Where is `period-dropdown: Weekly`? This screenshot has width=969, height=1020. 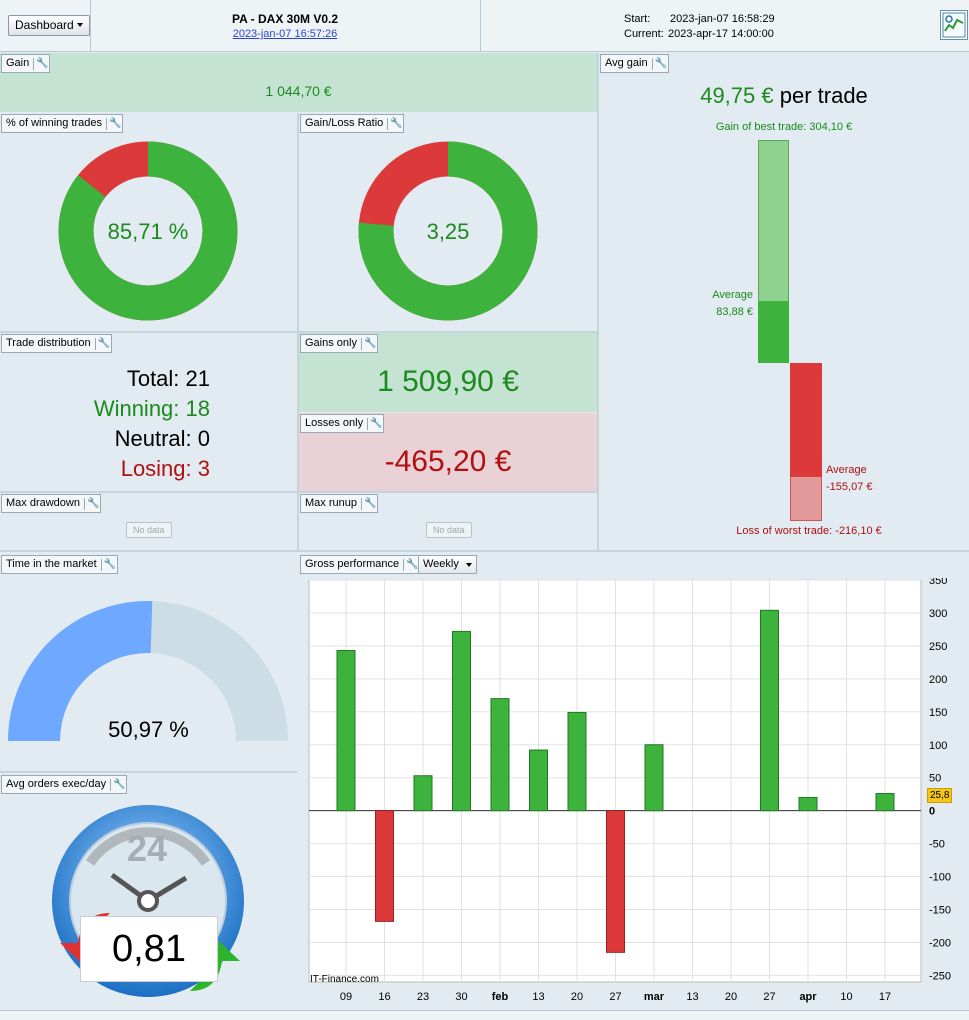 period-dropdown: Weekly is located at coordinates (447, 564).